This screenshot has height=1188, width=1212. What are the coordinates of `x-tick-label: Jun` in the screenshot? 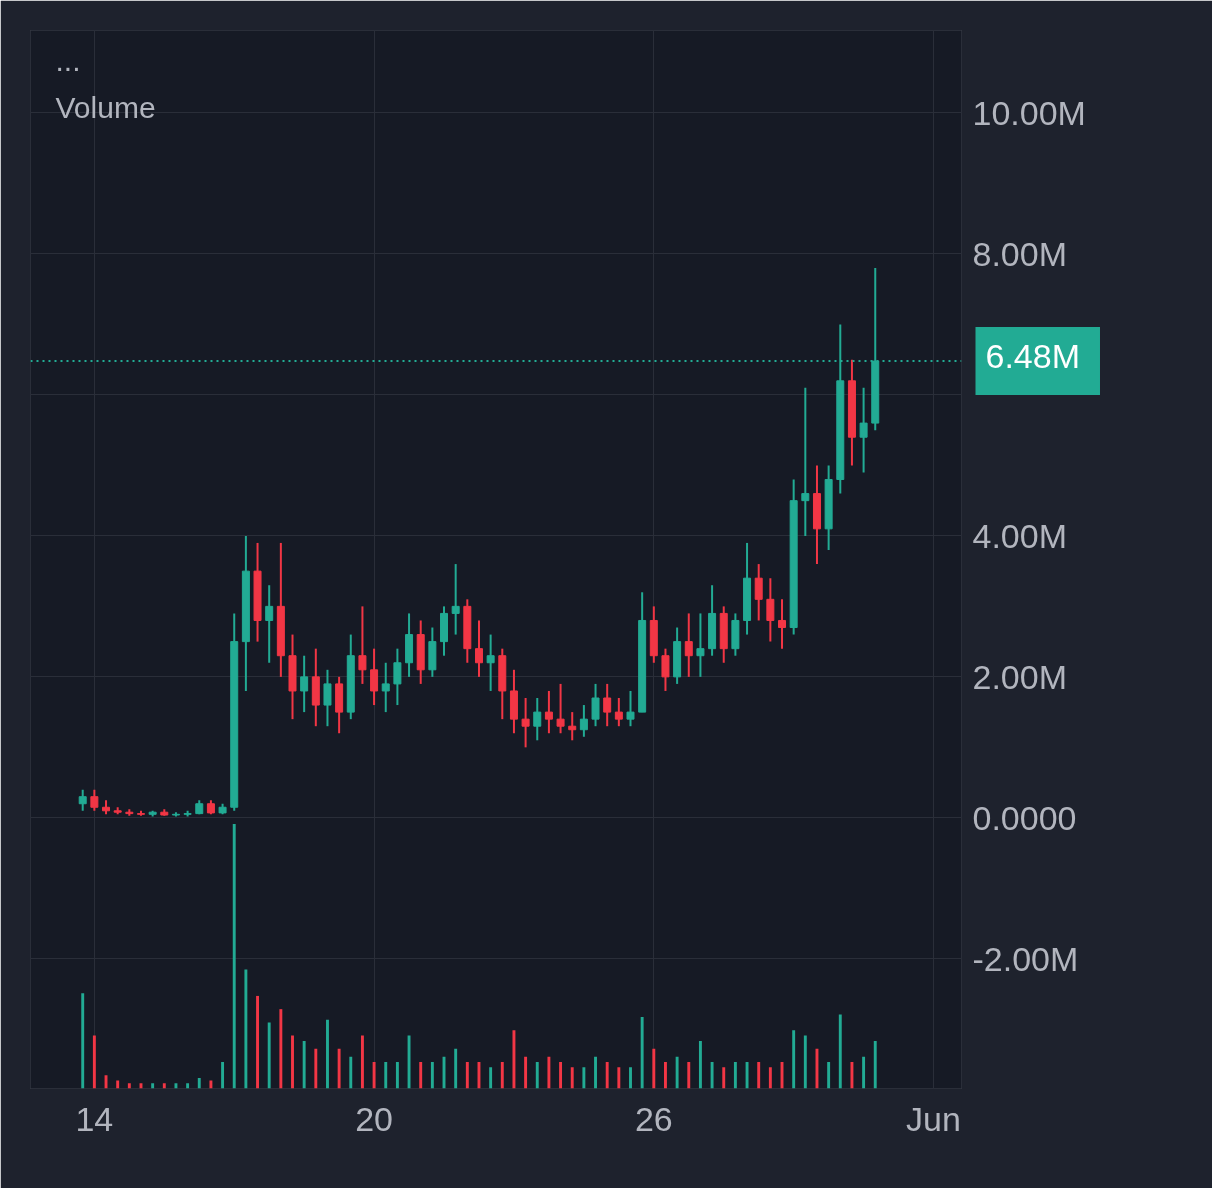 It's located at (933, 1118).